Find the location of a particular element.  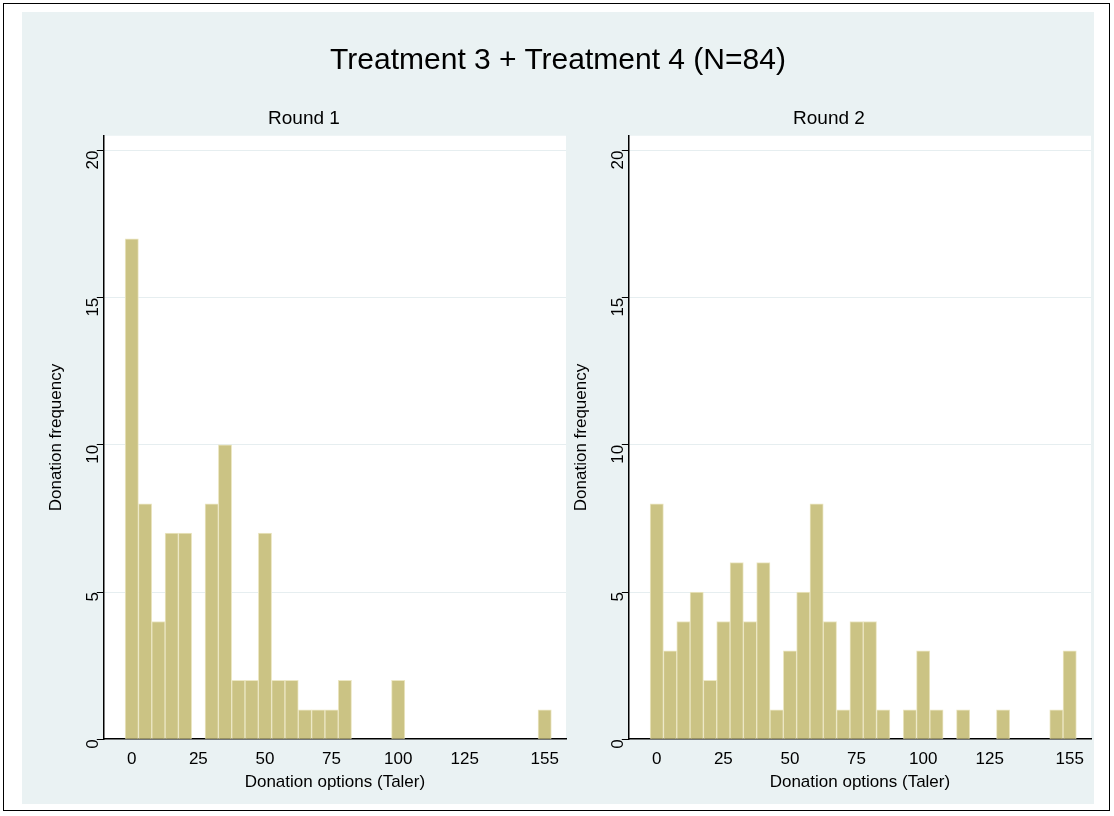

chart-title: Treatment 3 + Treatment 4 (N=84) is located at coordinates (558, 59).